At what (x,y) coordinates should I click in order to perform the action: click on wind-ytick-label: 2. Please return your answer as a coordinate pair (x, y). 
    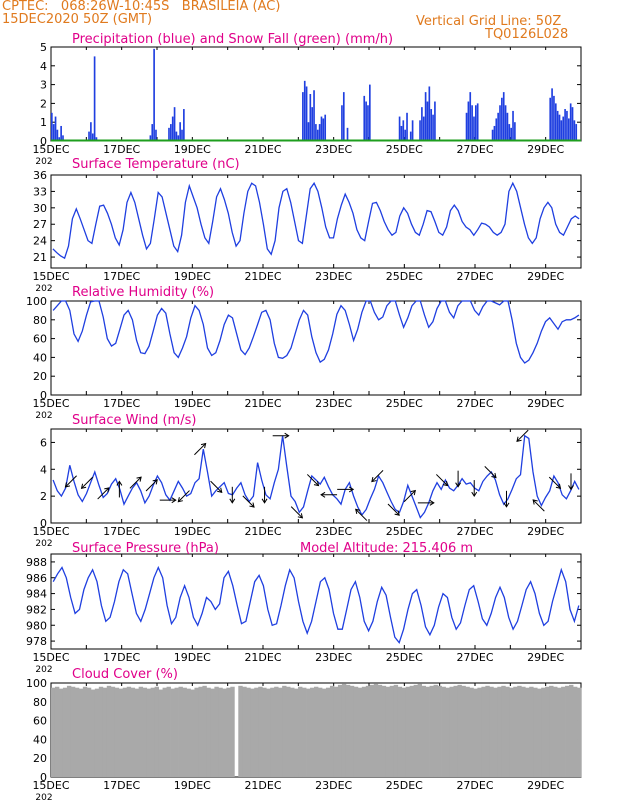
    Looking at the image, I should click on (43, 496).